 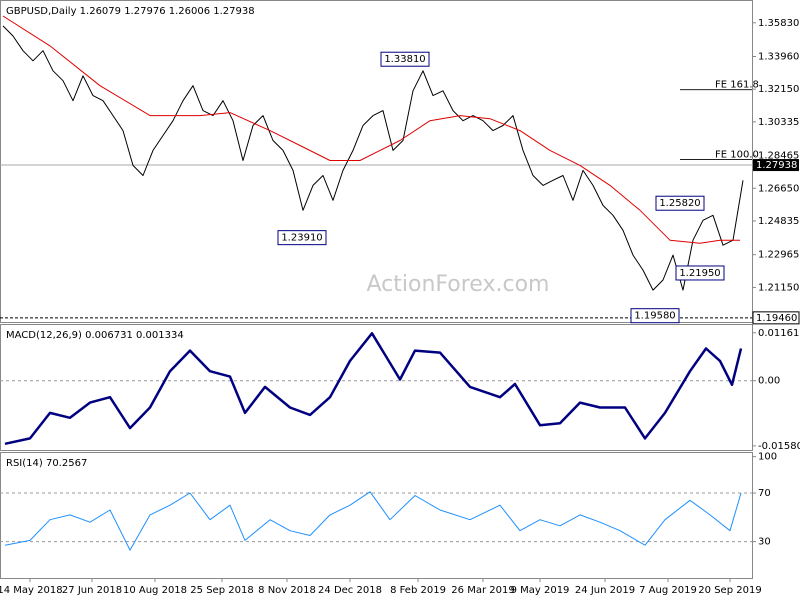 I want to click on y-tick-label: 1.33960, so click(x=778, y=57).